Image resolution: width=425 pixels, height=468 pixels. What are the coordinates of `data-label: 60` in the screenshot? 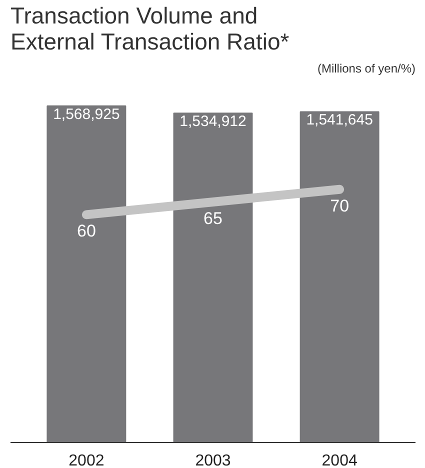 It's located at (86, 231).